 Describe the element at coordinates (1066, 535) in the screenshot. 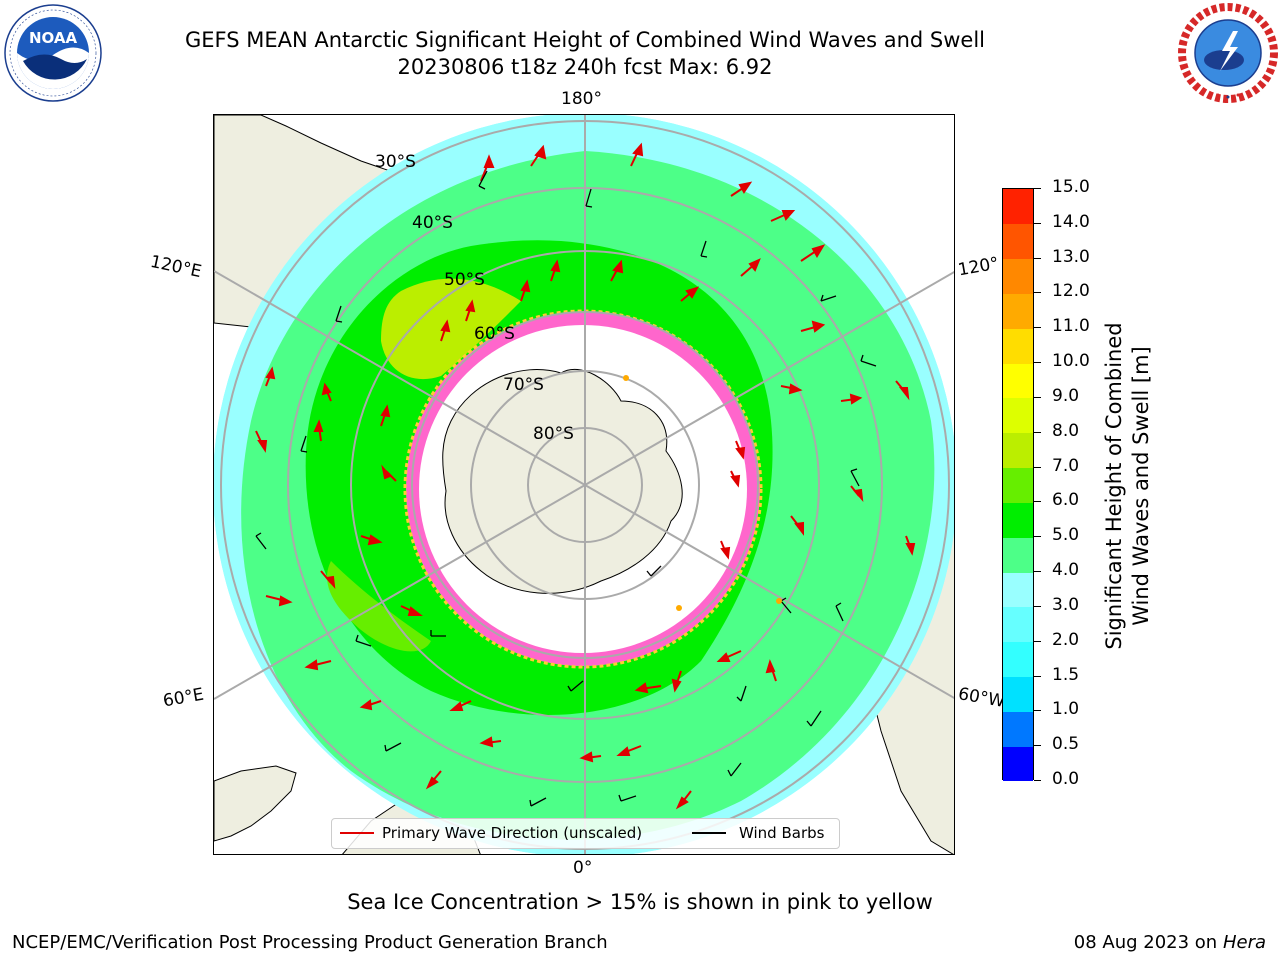

I see `colorbar-tick-label: 5.0` at that location.